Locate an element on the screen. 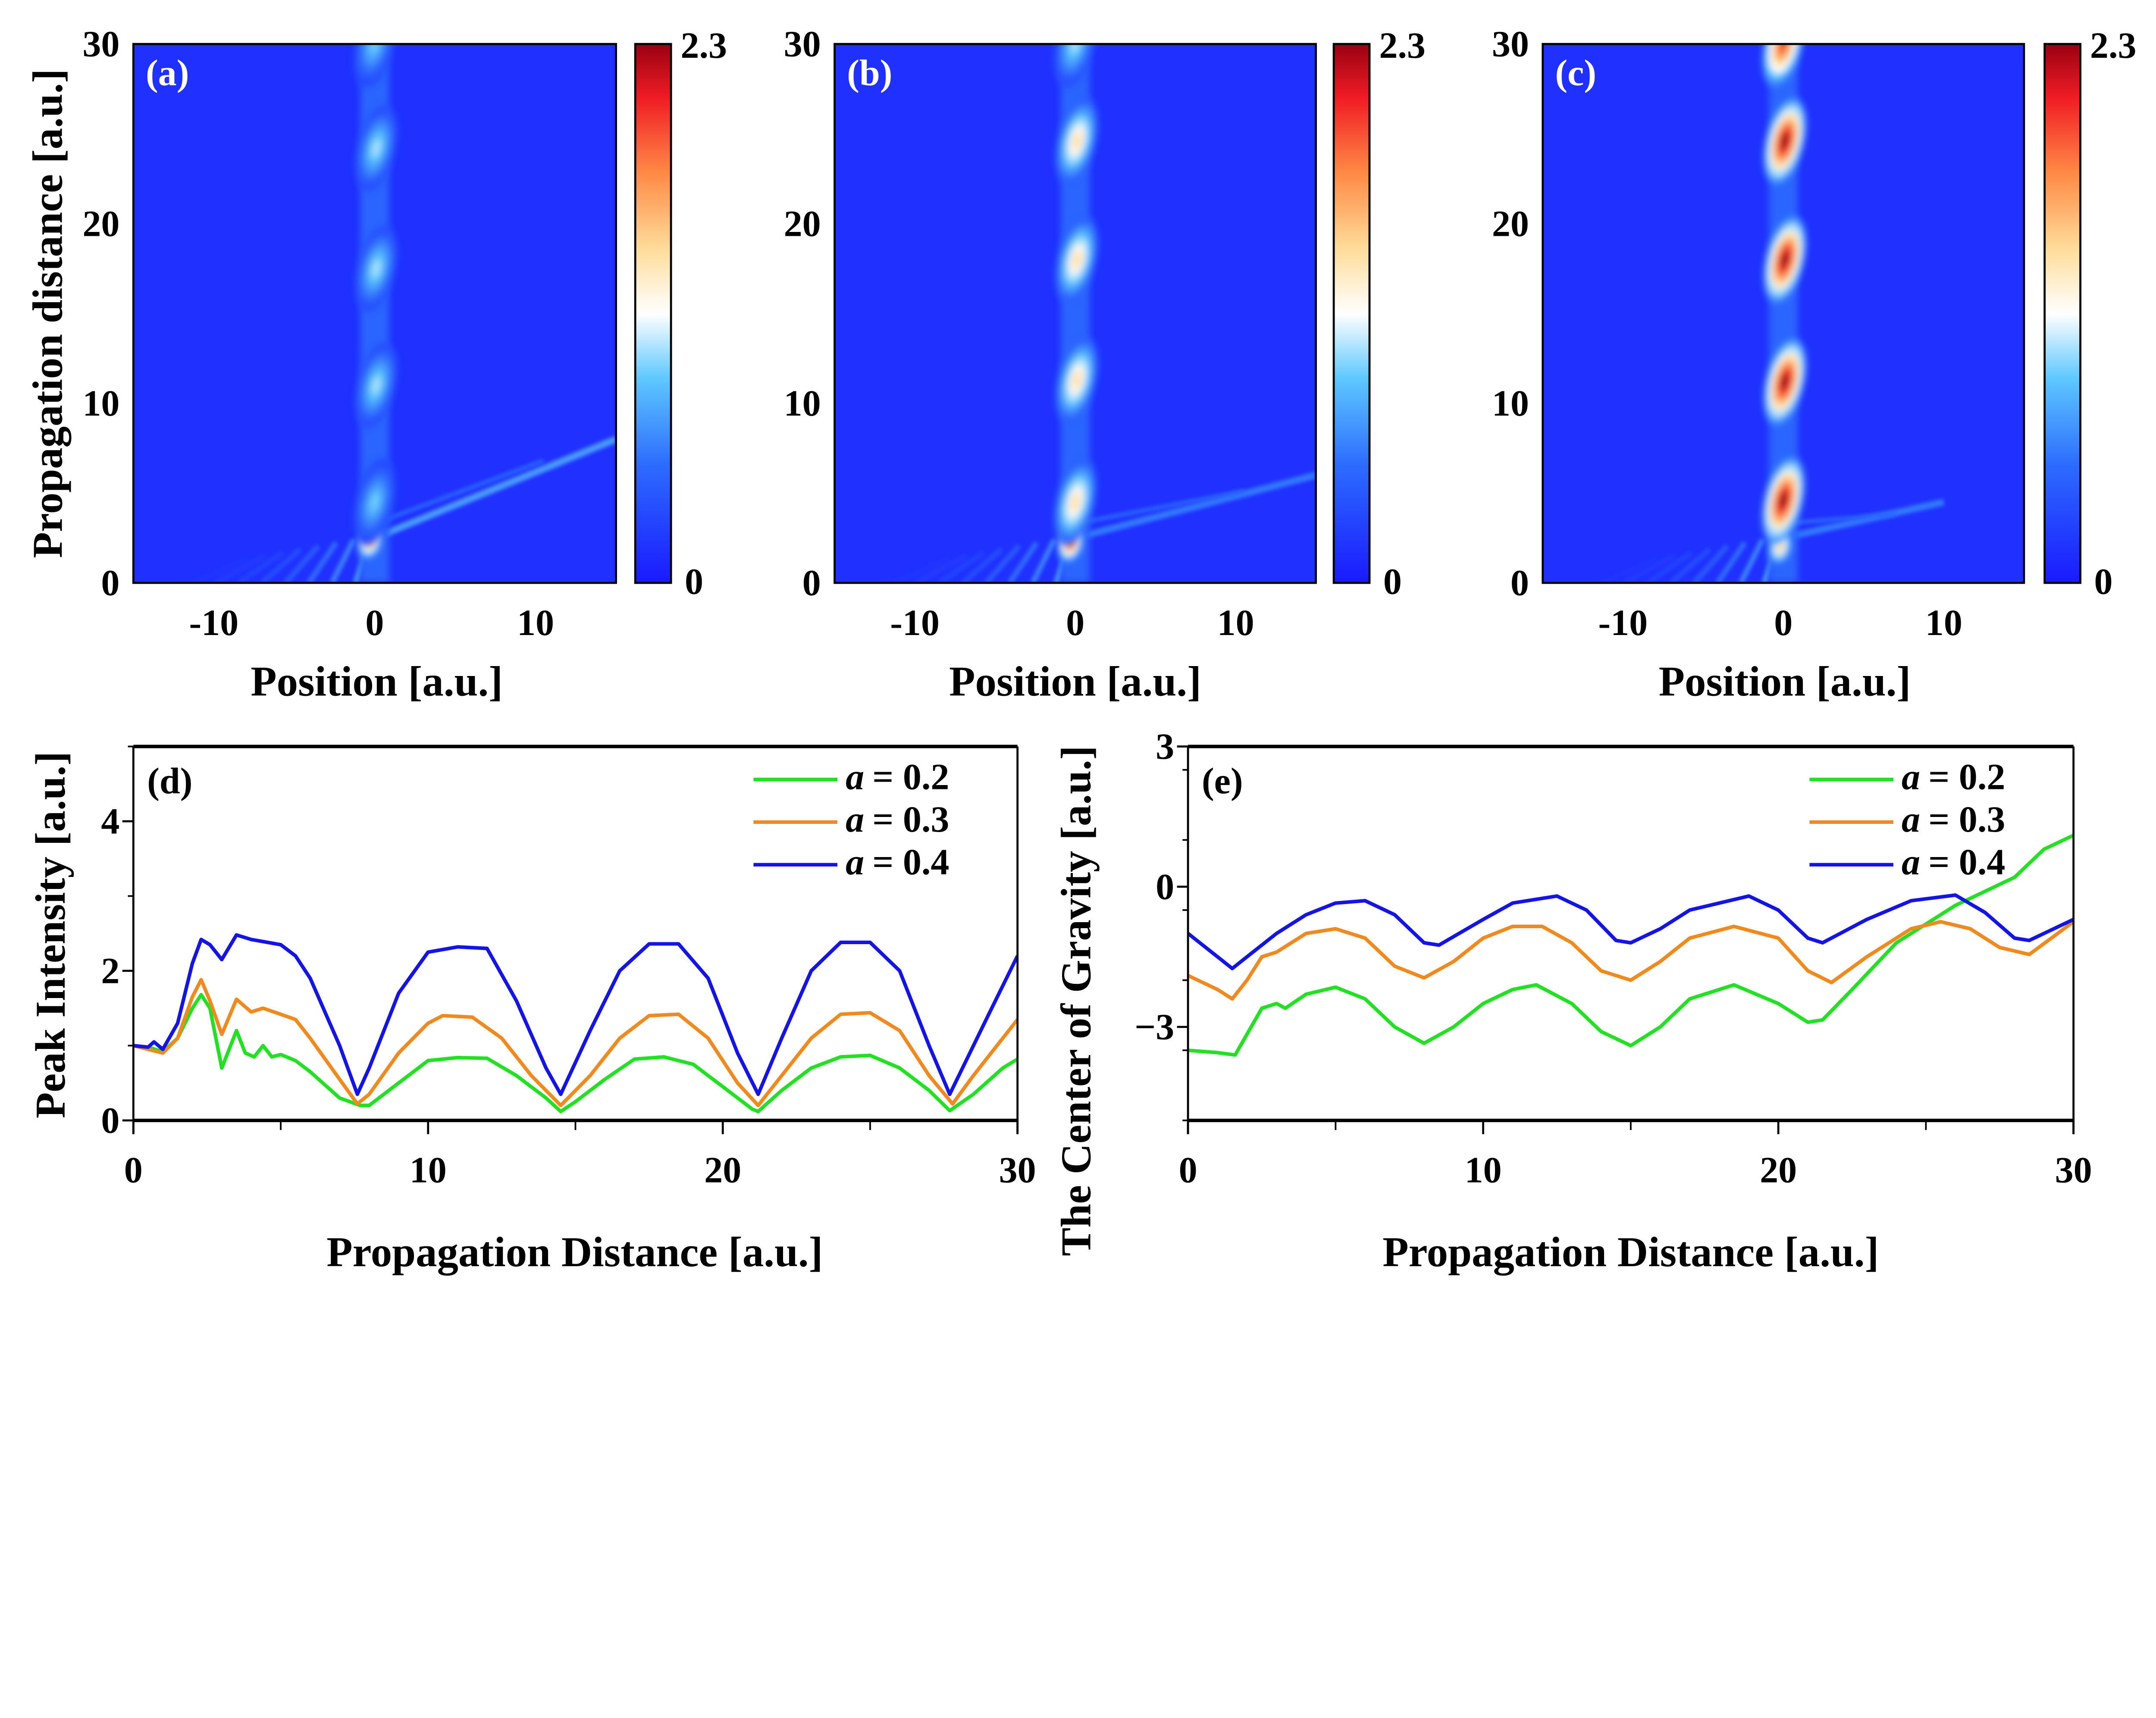  colorbar is located at coordinates (2062, 313).